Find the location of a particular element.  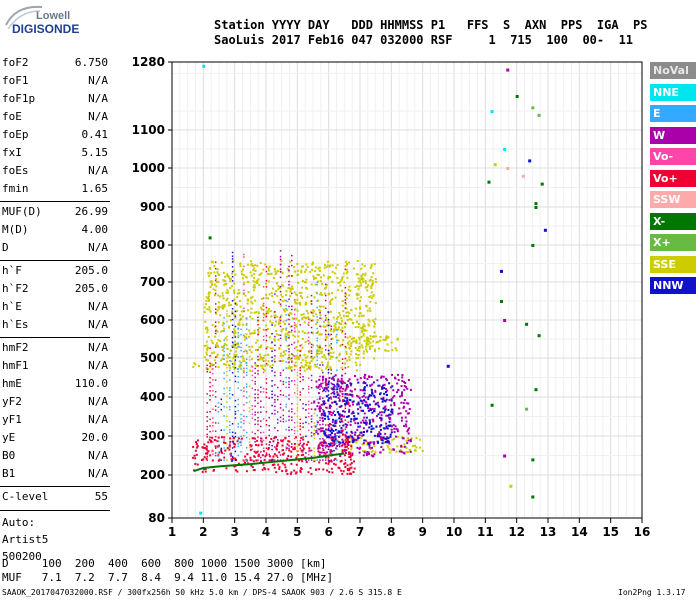

footer-version: Ion2Png 1.3.17 is located at coordinates (652, 592).